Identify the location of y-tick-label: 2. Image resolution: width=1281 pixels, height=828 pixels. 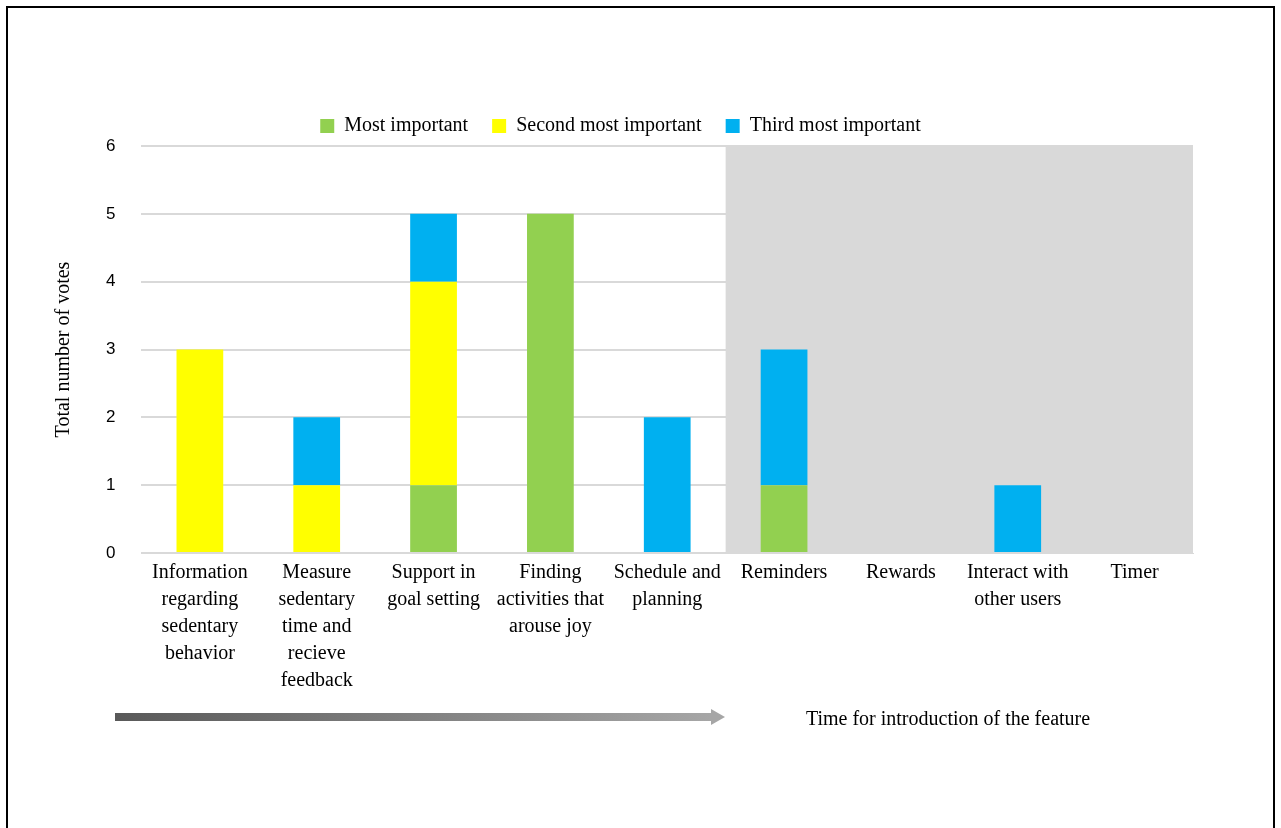
(110, 417).